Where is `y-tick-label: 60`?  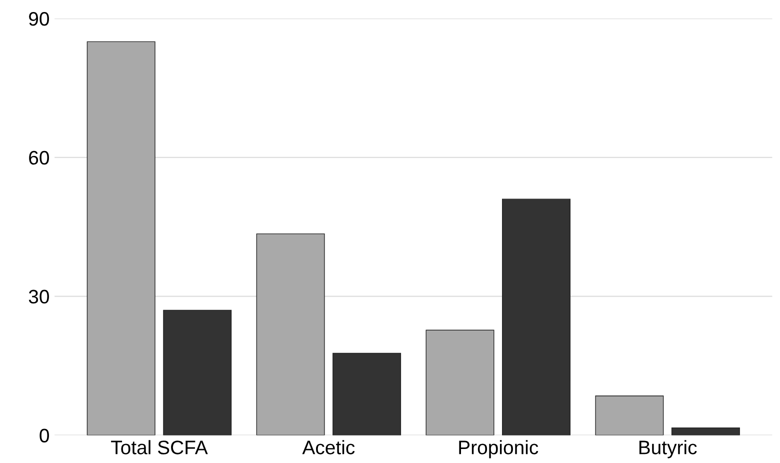
y-tick-label: 60 is located at coordinates (39, 157).